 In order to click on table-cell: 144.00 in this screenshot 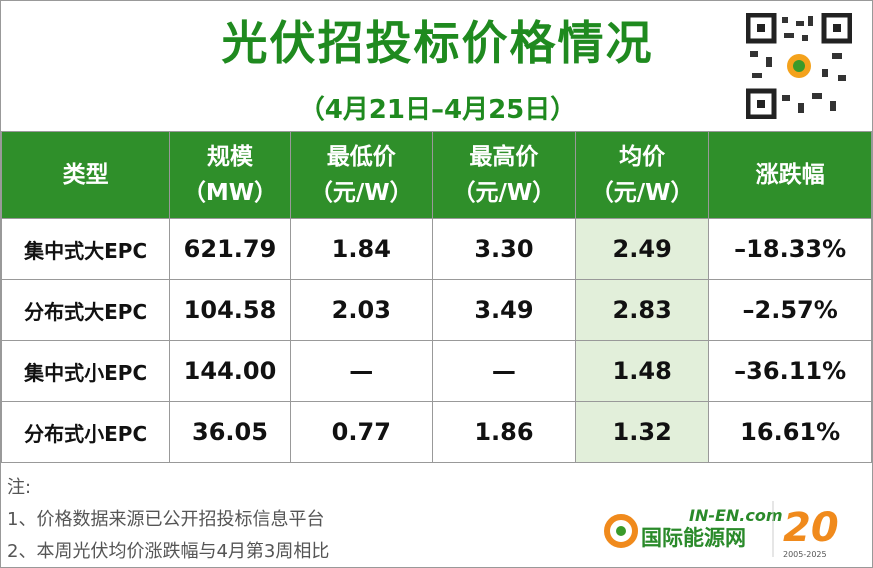, I will do `click(230, 371)`.